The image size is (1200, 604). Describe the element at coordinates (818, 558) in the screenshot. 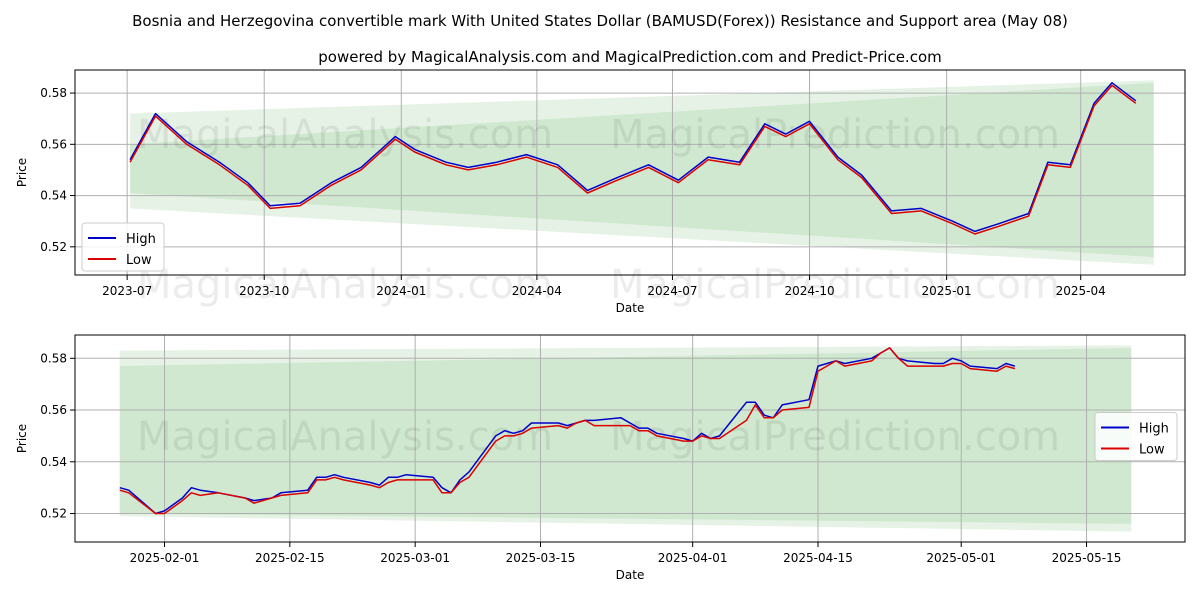

I see `x-tick-label: 2025-04-15` at that location.